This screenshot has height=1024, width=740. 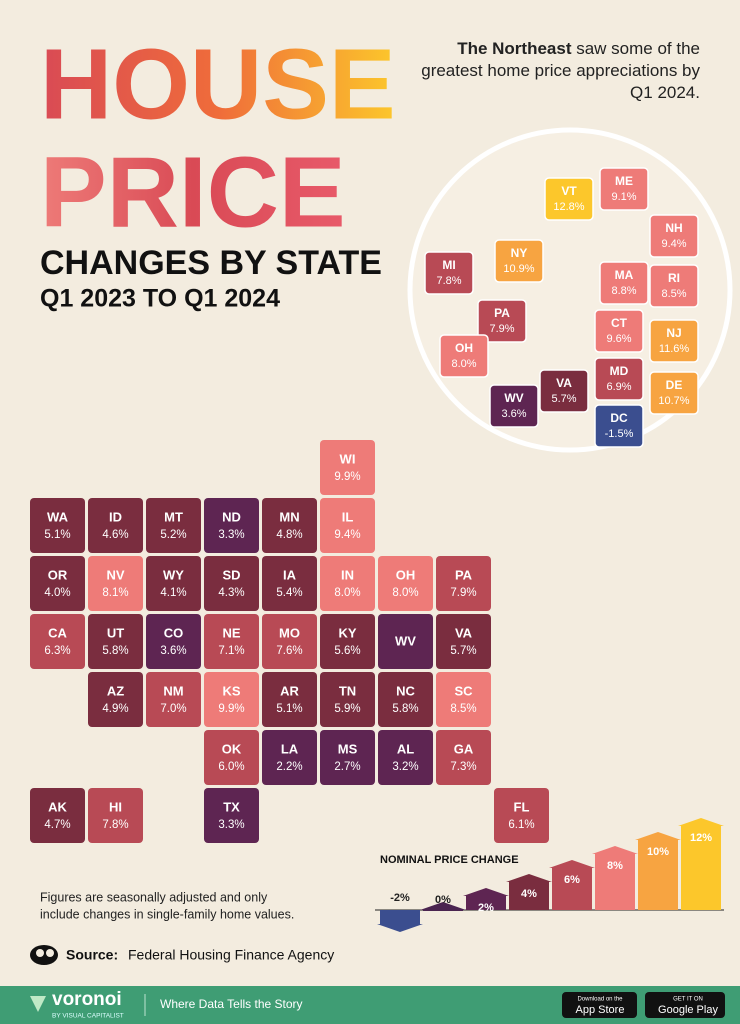 I want to click on state-value: 8.1%, so click(x=115, y=593).